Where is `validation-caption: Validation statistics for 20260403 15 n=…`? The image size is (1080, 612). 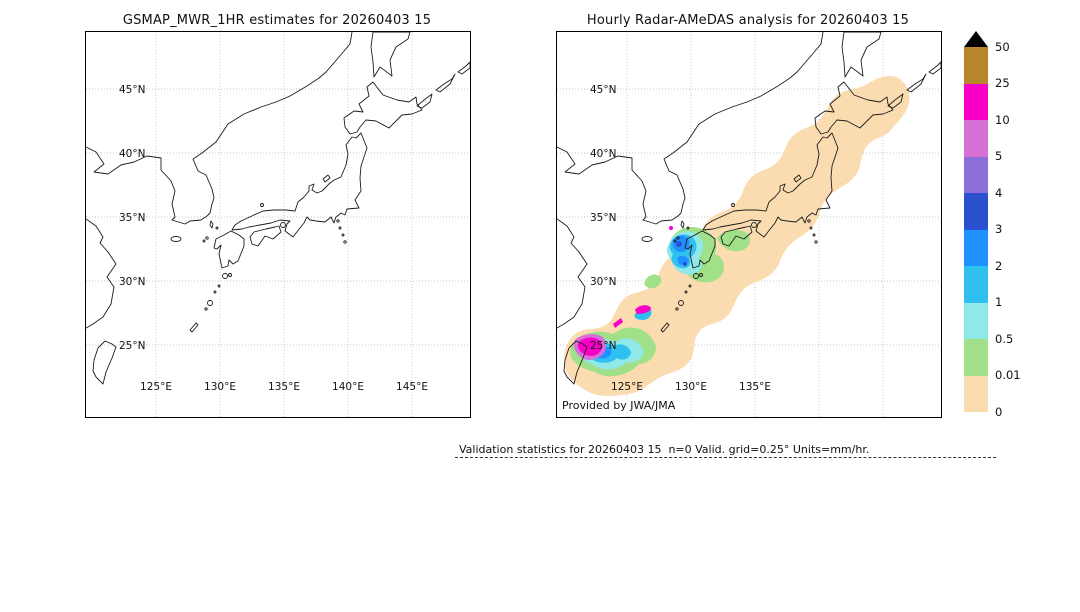 validation-caption: Validation statistics for 20260403 15 n=… is located at coordinates (664, 449).